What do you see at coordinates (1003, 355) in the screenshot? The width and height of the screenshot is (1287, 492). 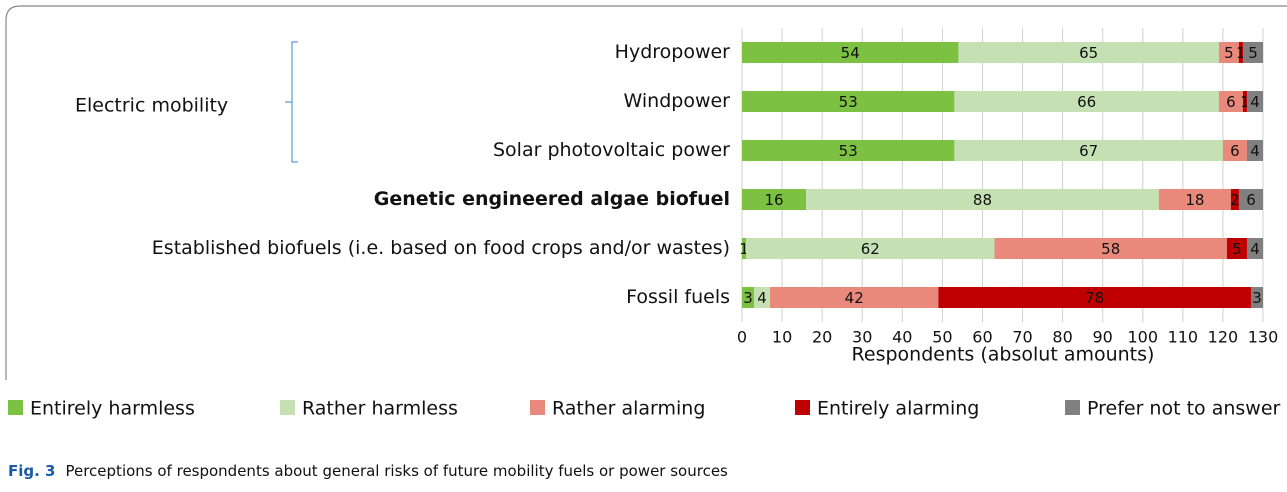 I see `x-axis-label: Respondents (absolut amounts)` at bounding box center [1003, 355].